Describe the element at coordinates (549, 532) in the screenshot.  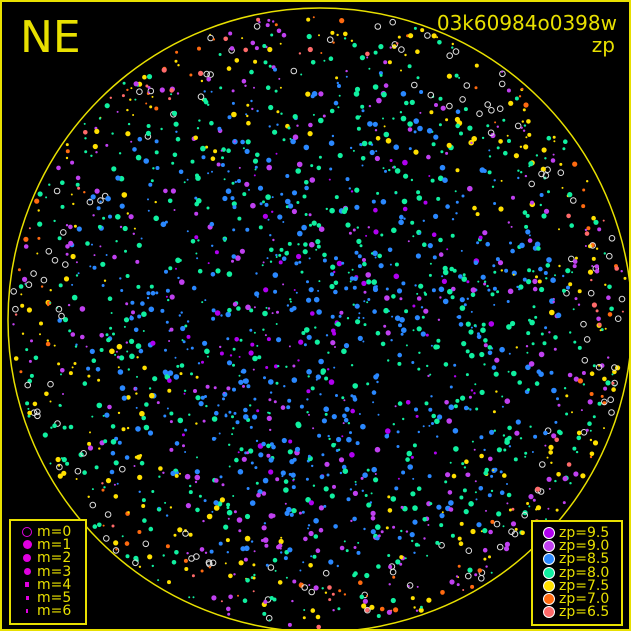
I see `color-swatch-icon` at that location.